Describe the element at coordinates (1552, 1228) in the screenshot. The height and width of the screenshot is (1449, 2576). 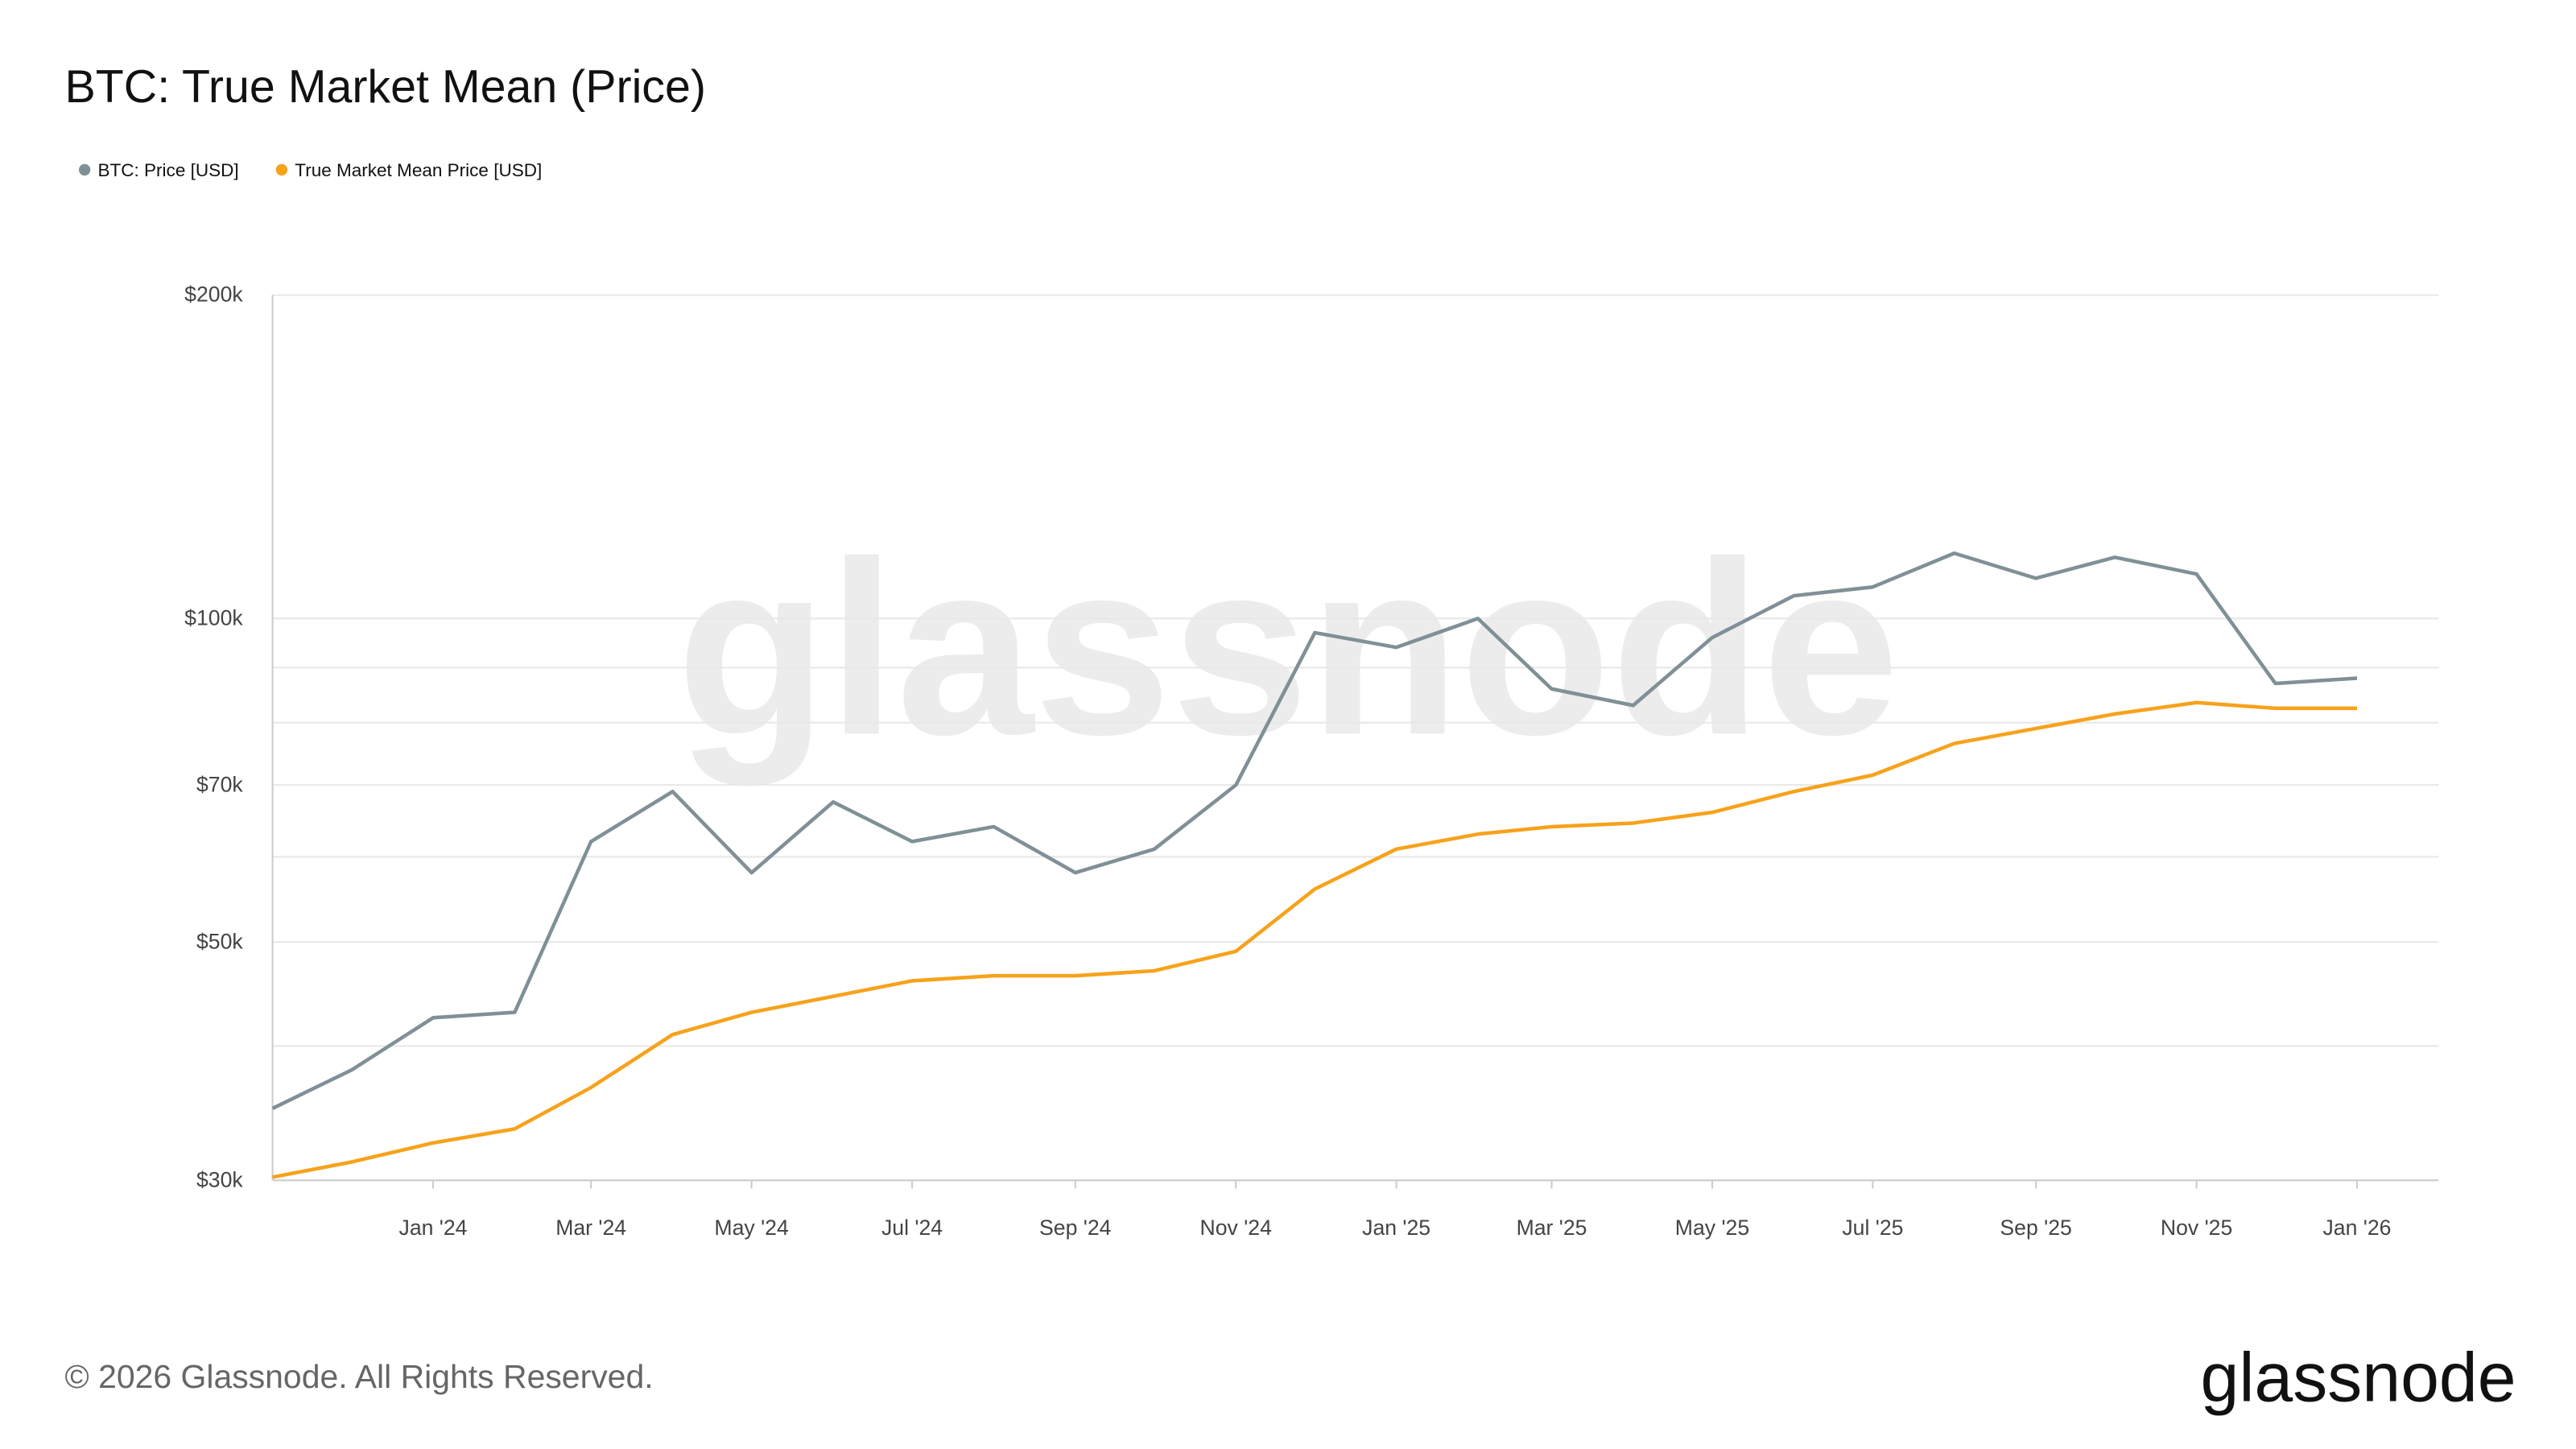
I see `x-tick-label: Mar '25` at that location.